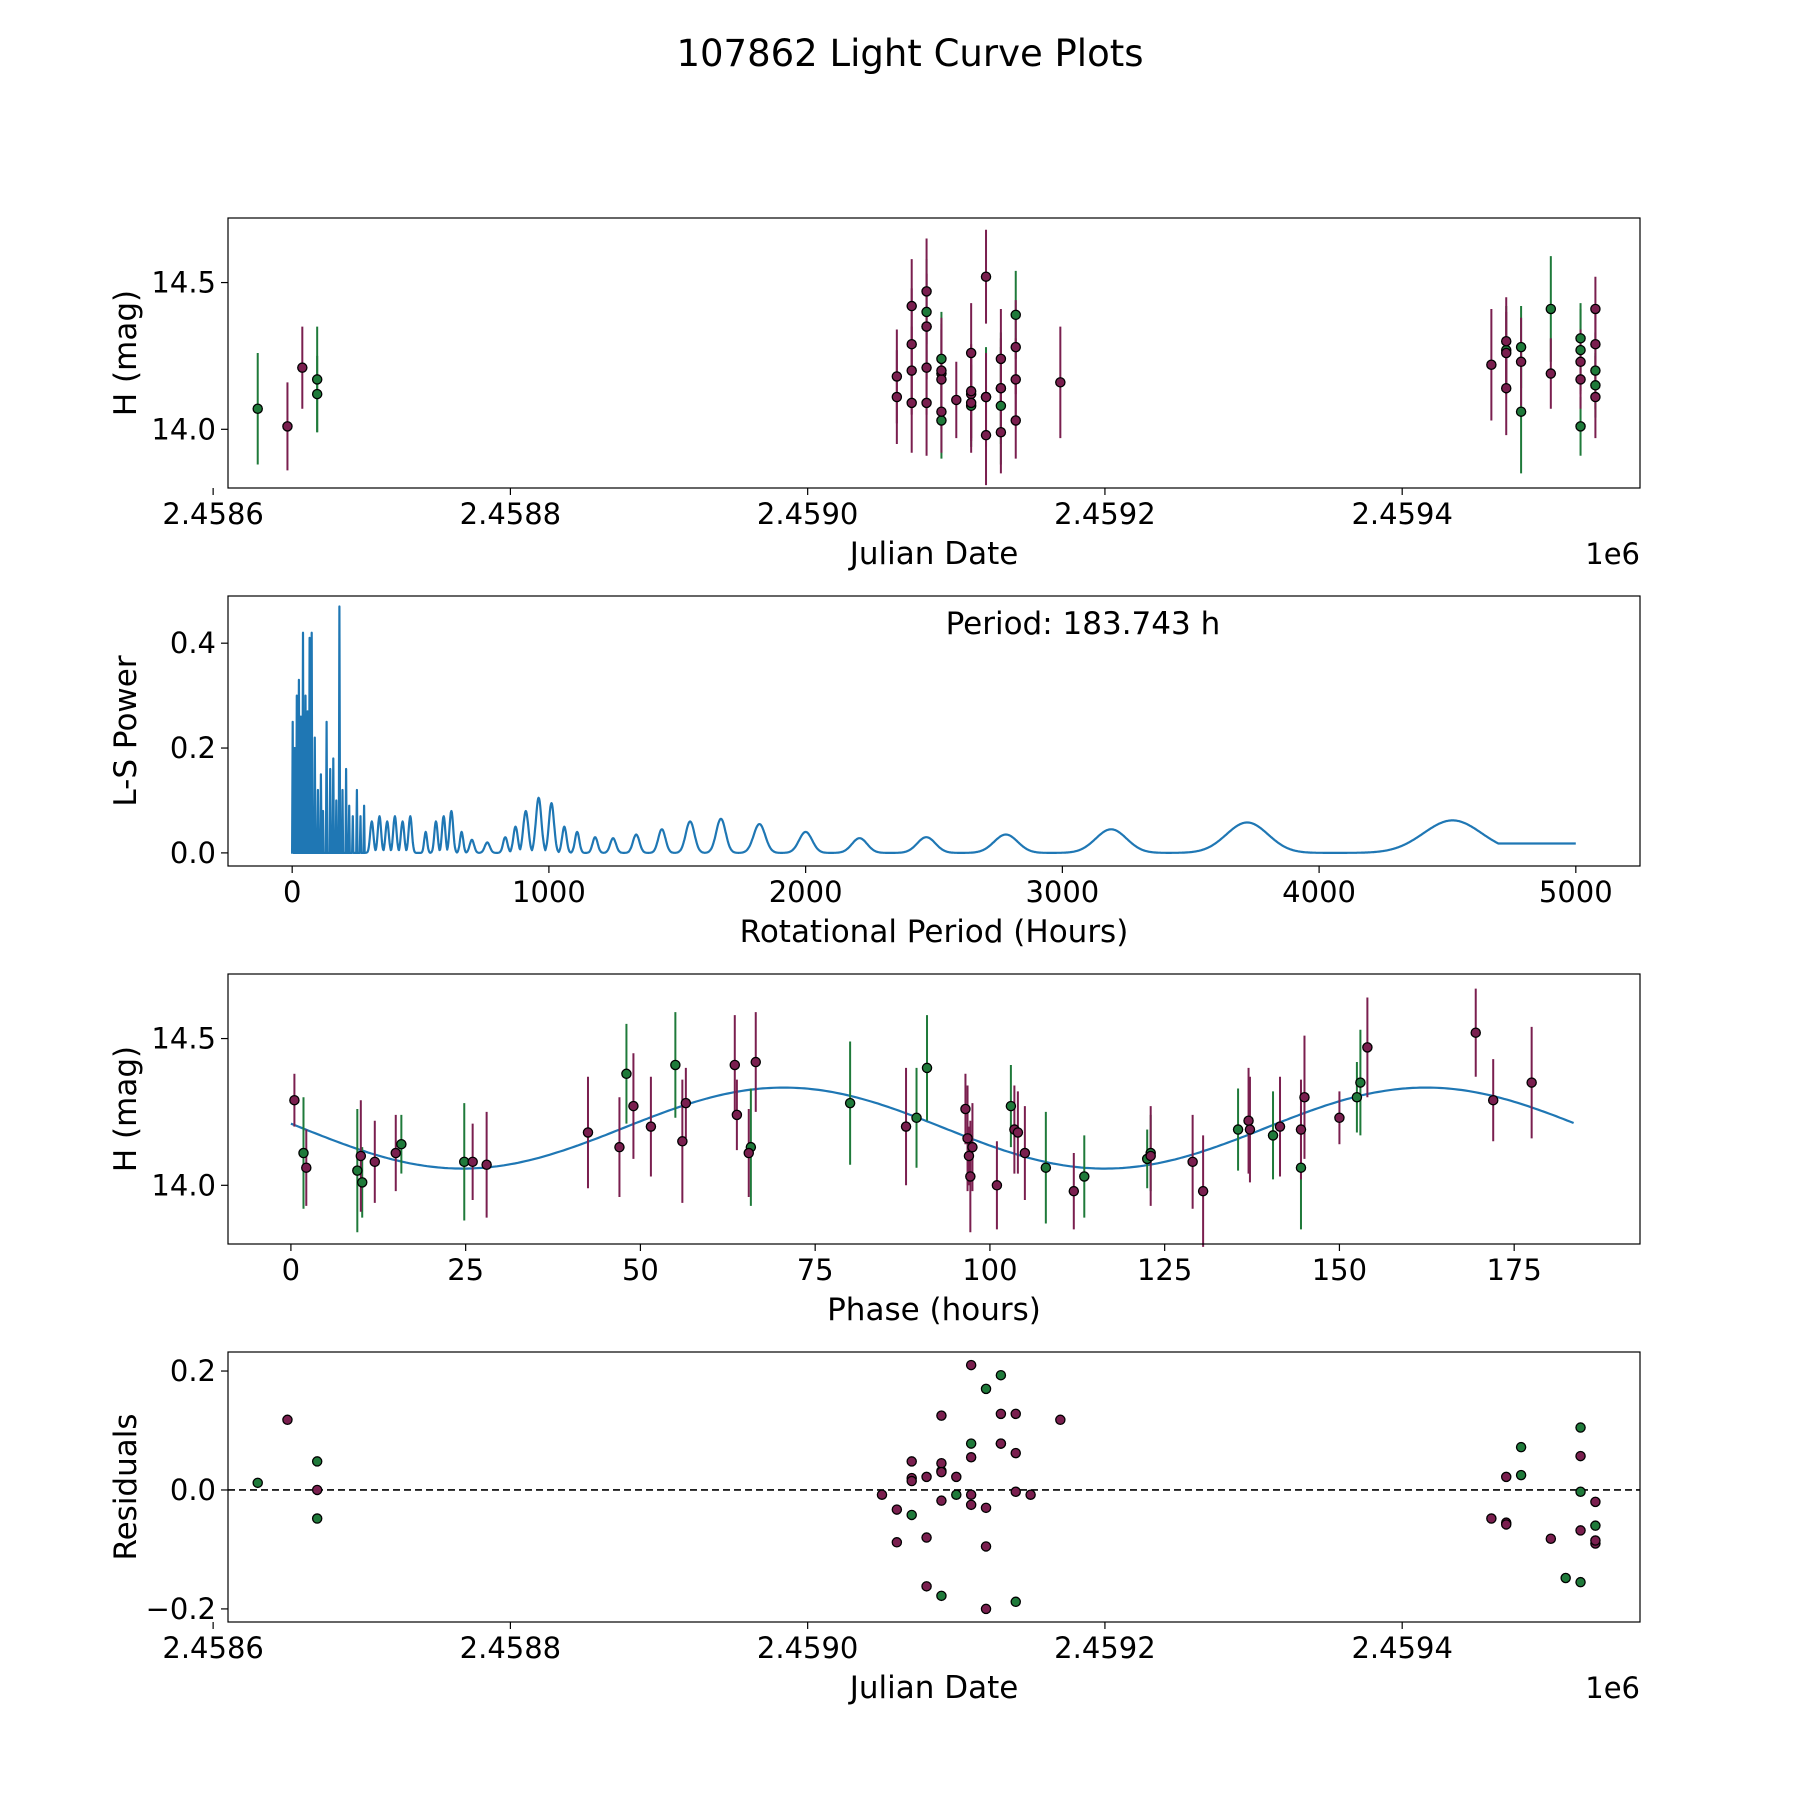  I want to click on residuals-ylabel: Residuals, so click(126, 1486).